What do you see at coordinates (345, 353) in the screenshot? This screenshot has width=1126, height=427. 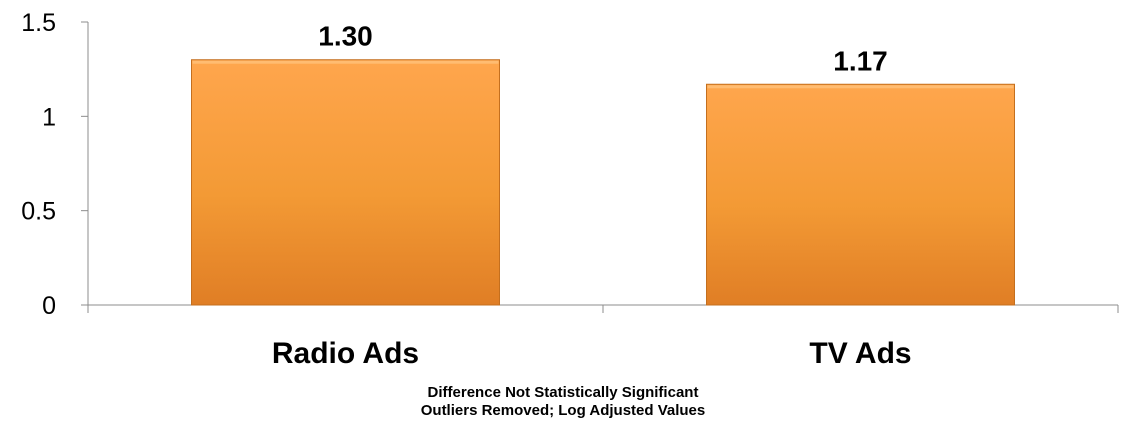 I see `x-category-label: Radio Ads` at bounding box center [345, 353].